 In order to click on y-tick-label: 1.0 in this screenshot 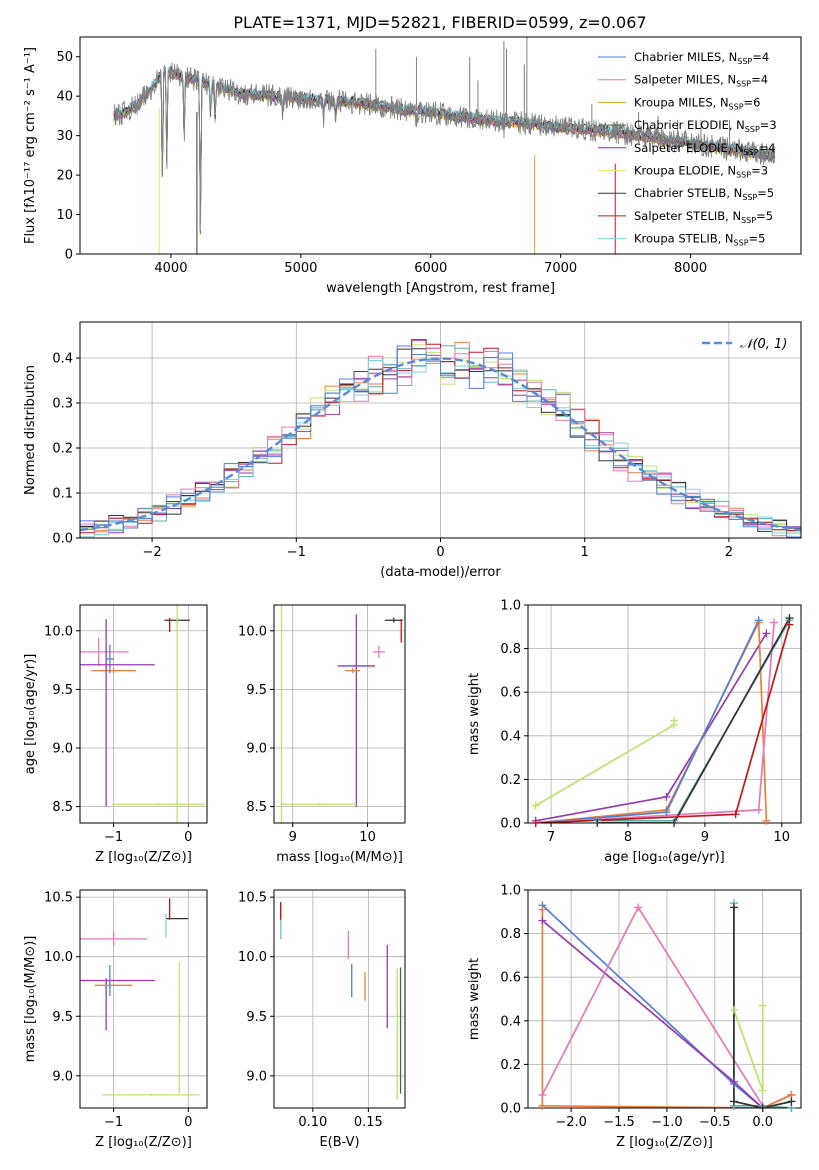, I will do `click(510, 891)`.